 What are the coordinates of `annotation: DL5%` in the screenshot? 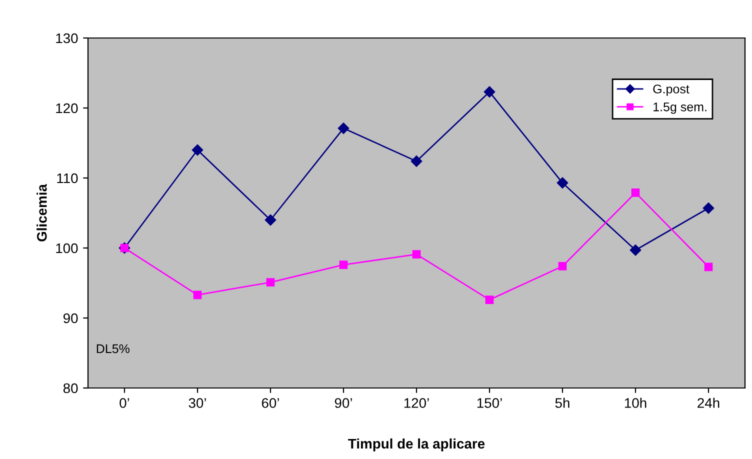 It's located at (113, 349).